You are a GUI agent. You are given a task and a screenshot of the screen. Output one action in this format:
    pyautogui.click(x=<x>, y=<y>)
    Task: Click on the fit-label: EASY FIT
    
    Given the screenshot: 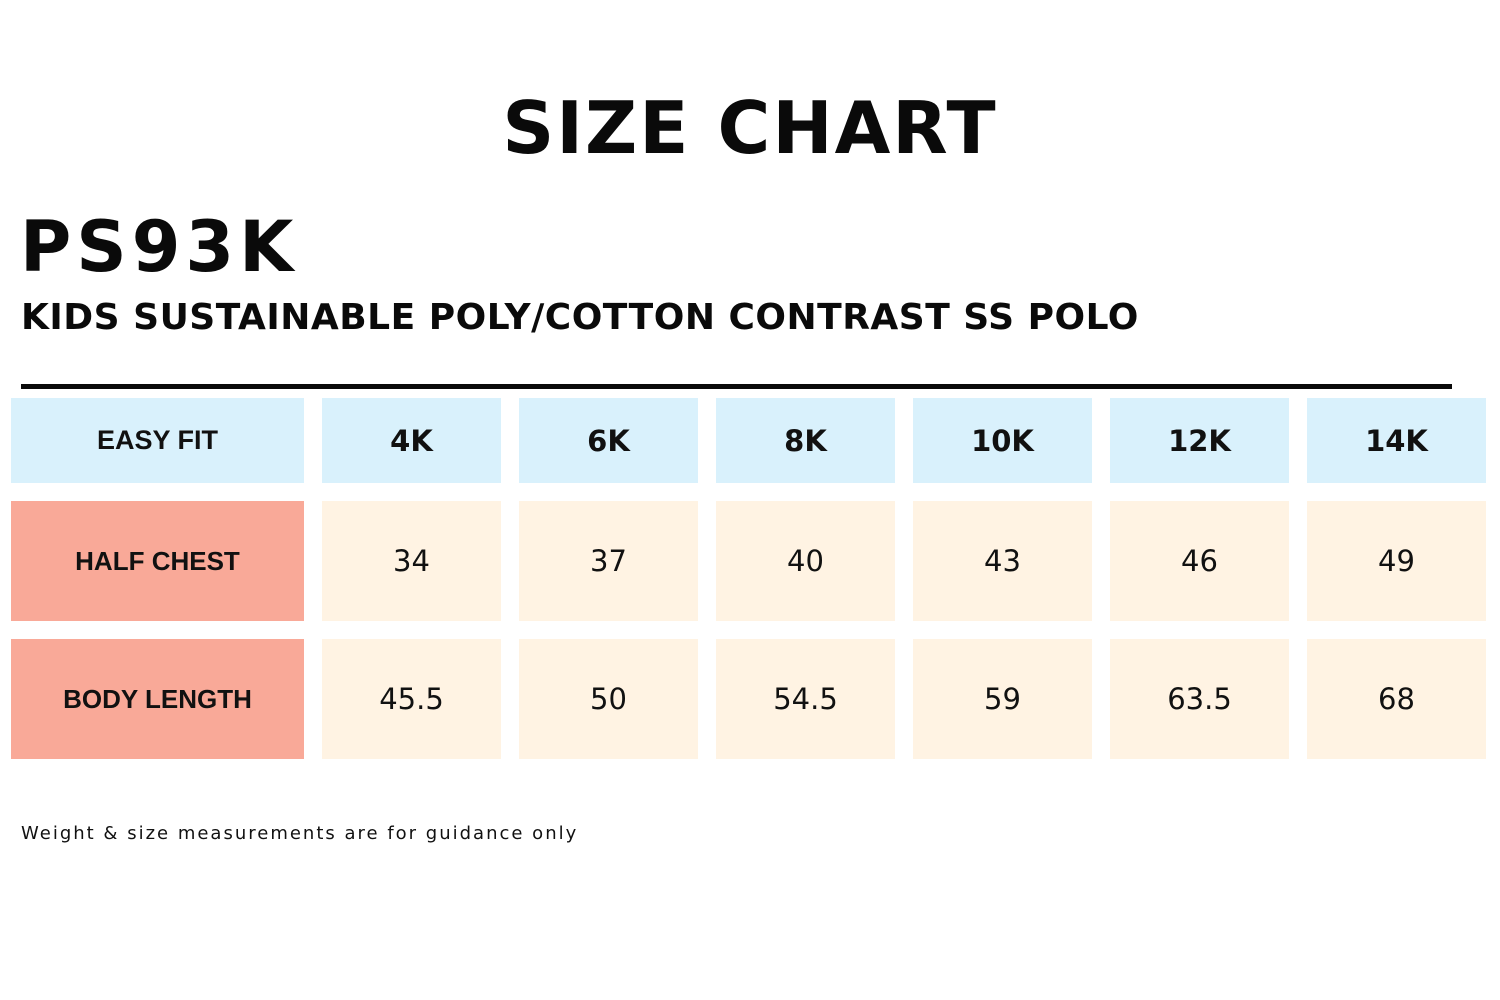 What is the action you would take?
    pyautogui.click(x=157, y=440)
    